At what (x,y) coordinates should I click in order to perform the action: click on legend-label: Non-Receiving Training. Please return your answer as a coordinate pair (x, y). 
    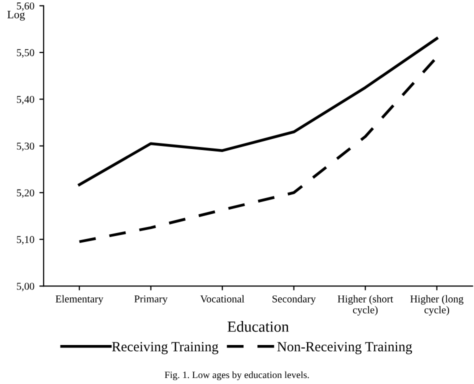
    Looking at the image, I should click on (344, 348).